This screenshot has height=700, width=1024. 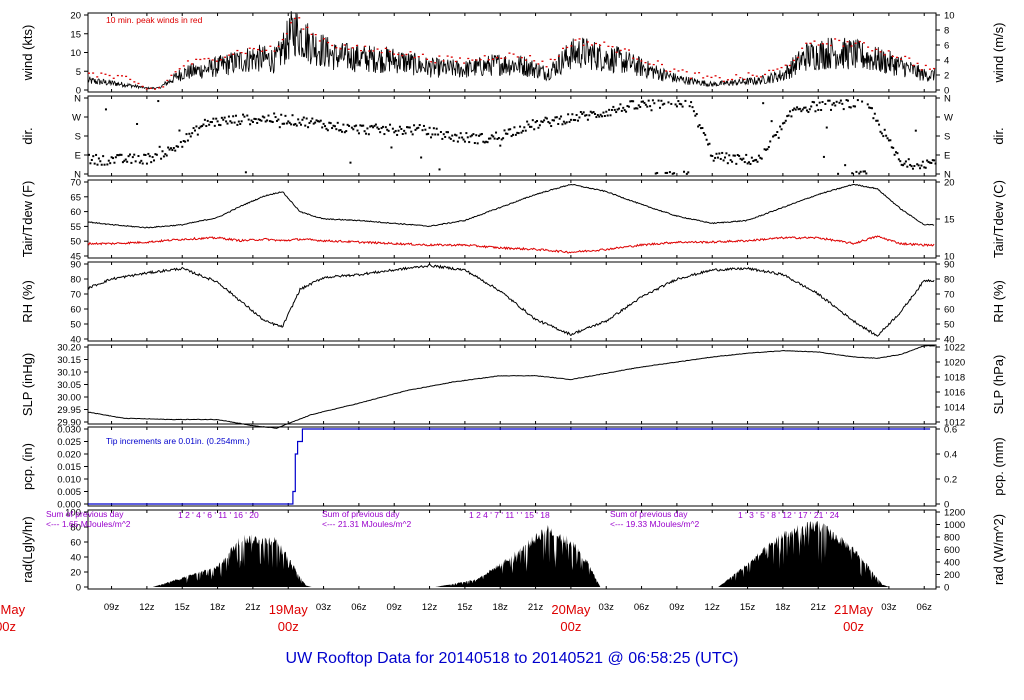 I want to click on y-tick-label: 29.90, so click(x=69, y=423).